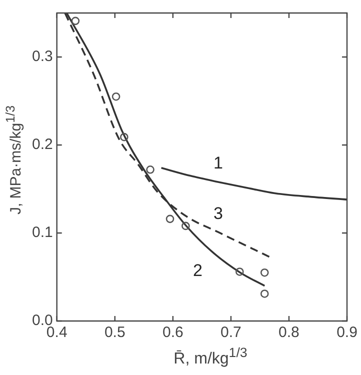 This screenshot has width=361, height=375. Describe the element at coordinates (115, 333) in the screenshot. I see `x-tick-label: 0.5` at that location.